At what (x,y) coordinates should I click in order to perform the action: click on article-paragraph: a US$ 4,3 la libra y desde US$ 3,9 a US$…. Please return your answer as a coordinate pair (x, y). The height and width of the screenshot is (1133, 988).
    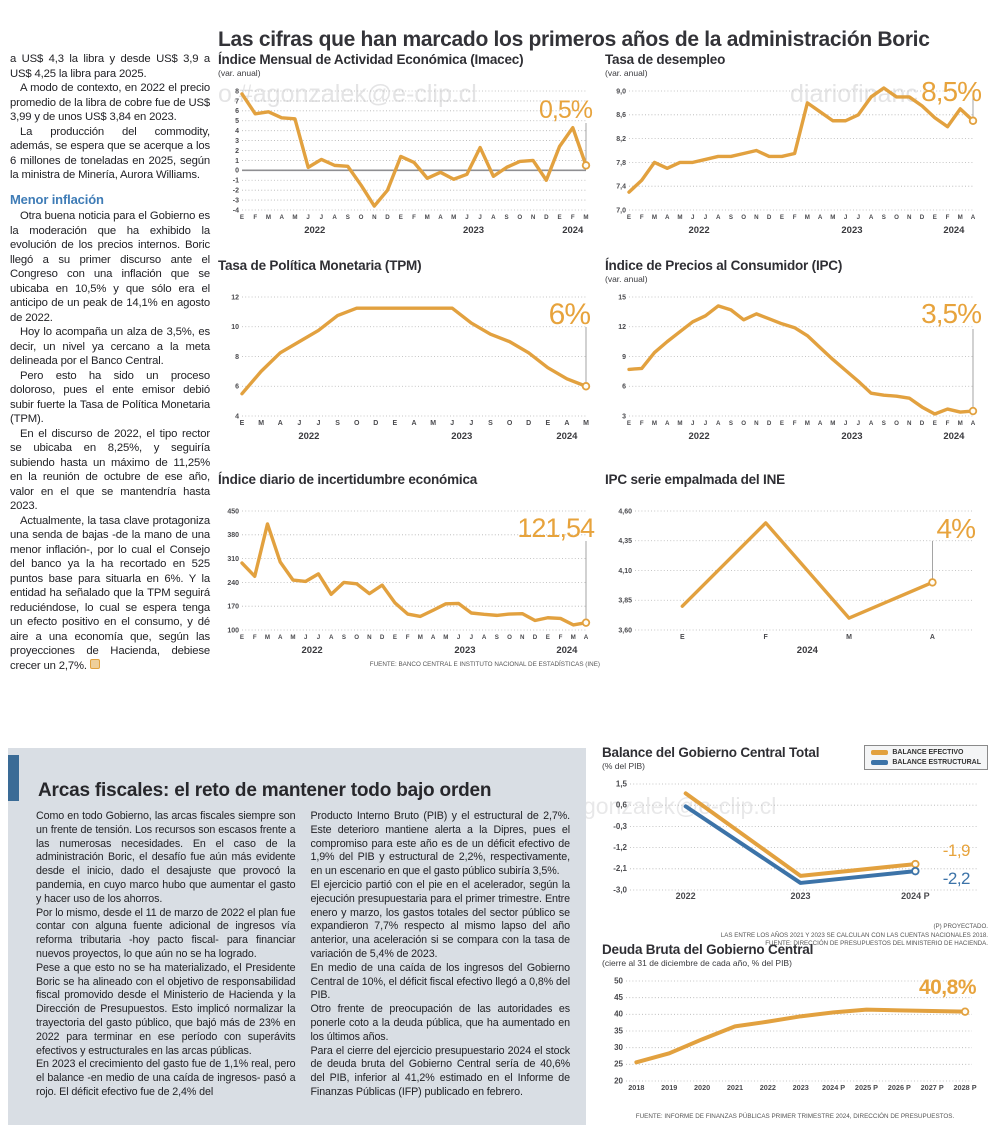
    Looking at the image, I should click on (110, 66).